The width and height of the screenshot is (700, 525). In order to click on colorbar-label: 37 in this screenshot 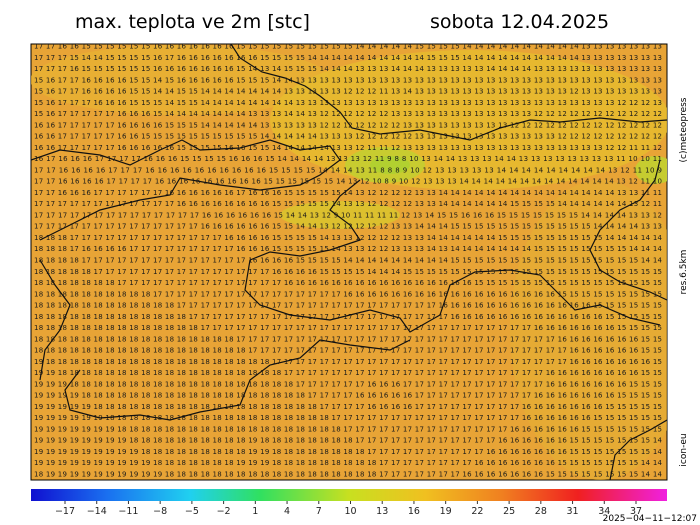, I will do `click(636, 511)`.